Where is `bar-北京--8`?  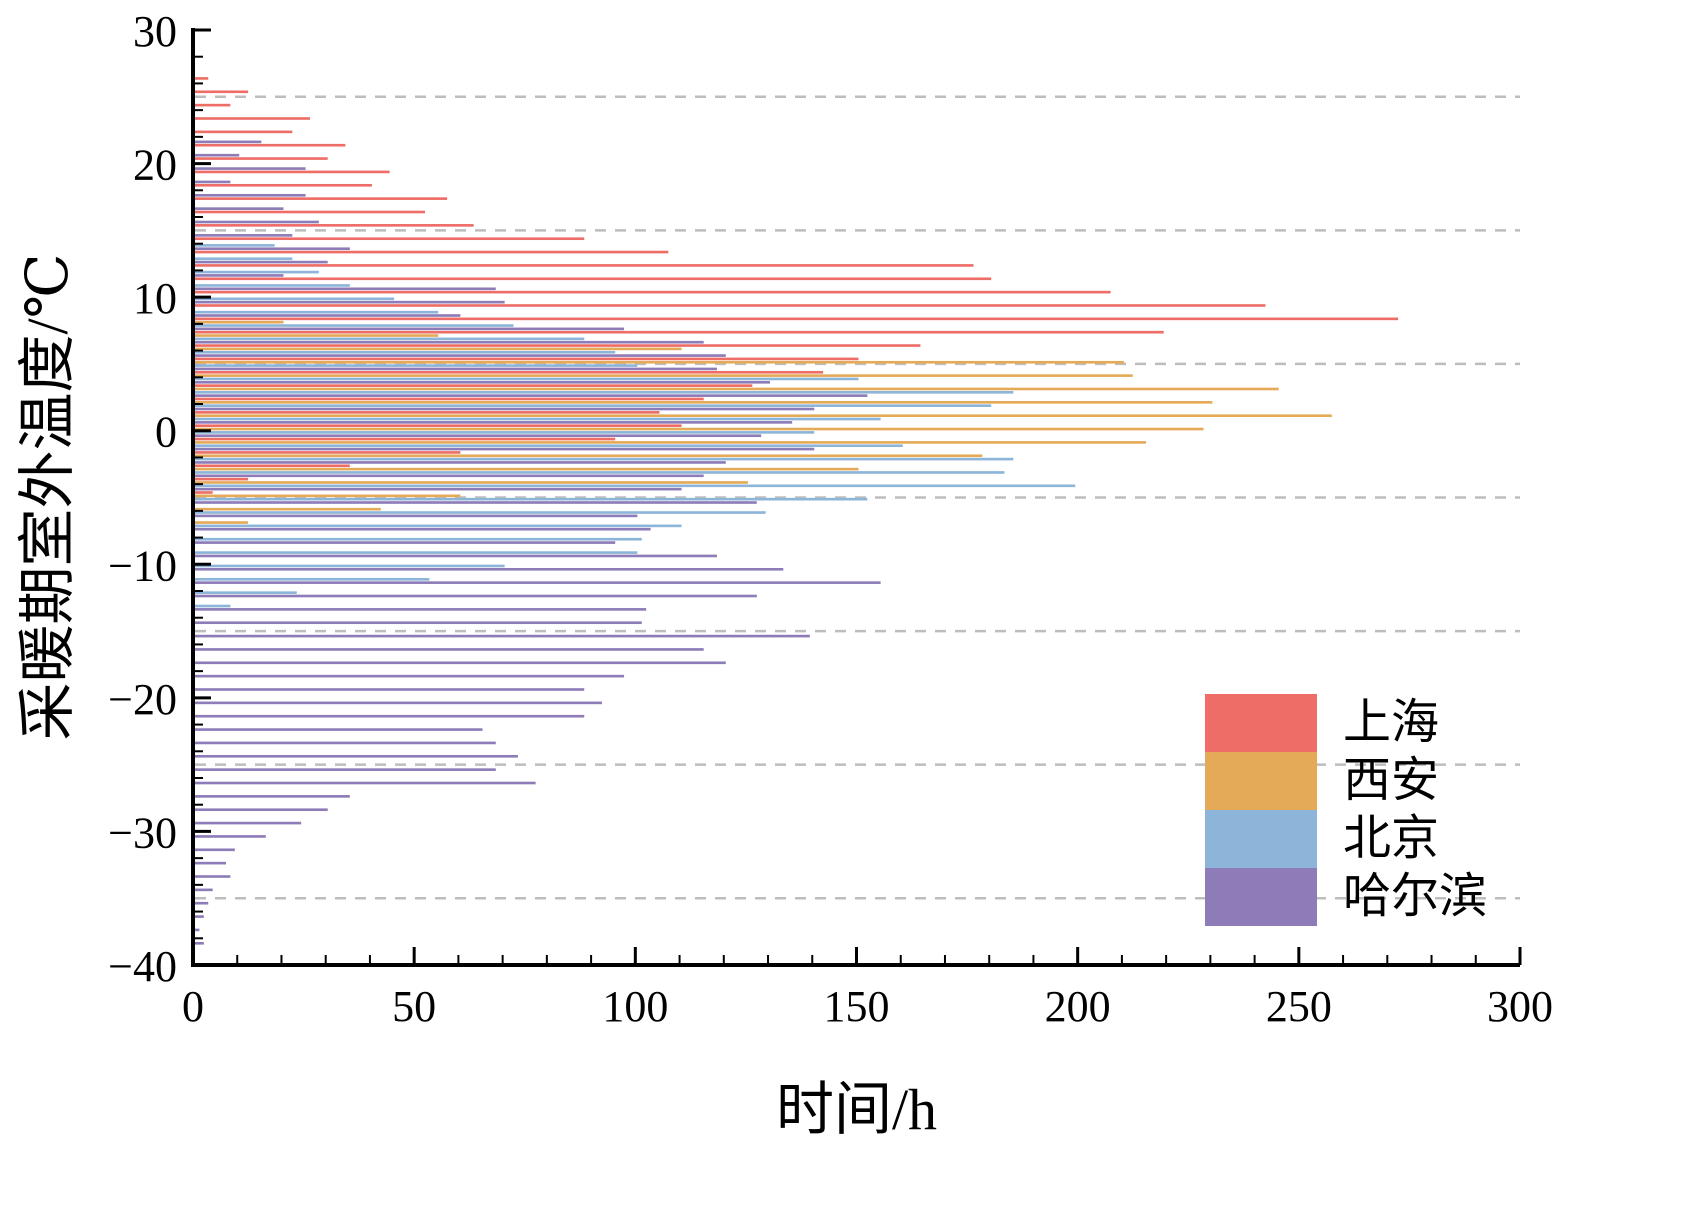
bar-北京--8 is located at coordinates (418, 539).